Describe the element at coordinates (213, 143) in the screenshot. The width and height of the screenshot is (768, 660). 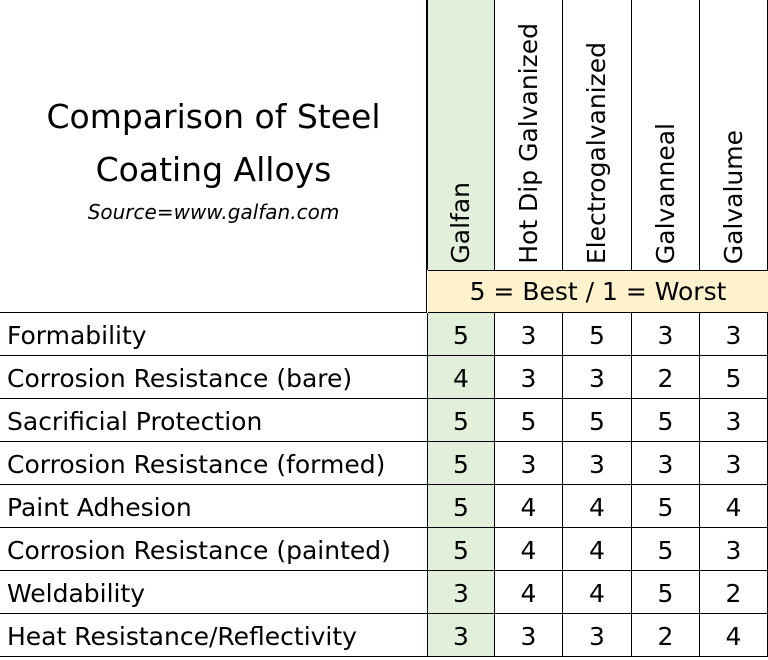
I see `chart-title: Comparison of Steel Coating Alloys` at that location.